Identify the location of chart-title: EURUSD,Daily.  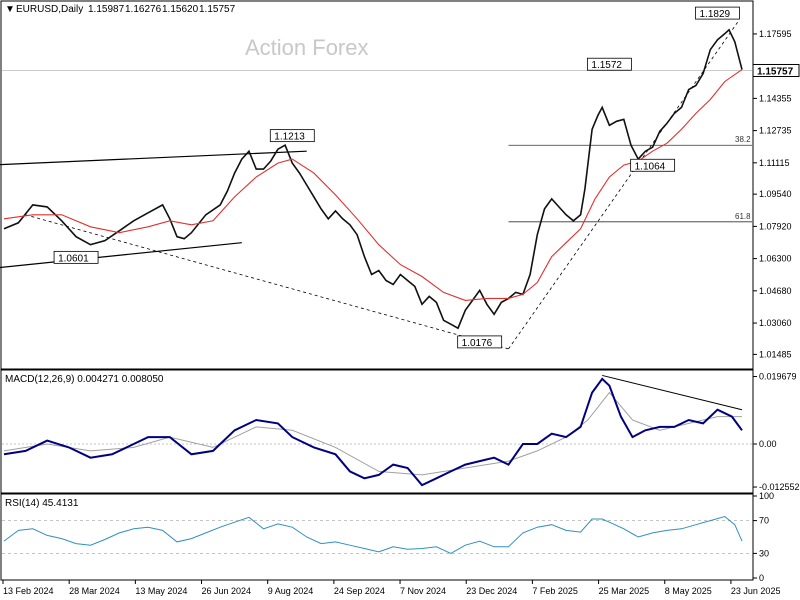
(49, 9).